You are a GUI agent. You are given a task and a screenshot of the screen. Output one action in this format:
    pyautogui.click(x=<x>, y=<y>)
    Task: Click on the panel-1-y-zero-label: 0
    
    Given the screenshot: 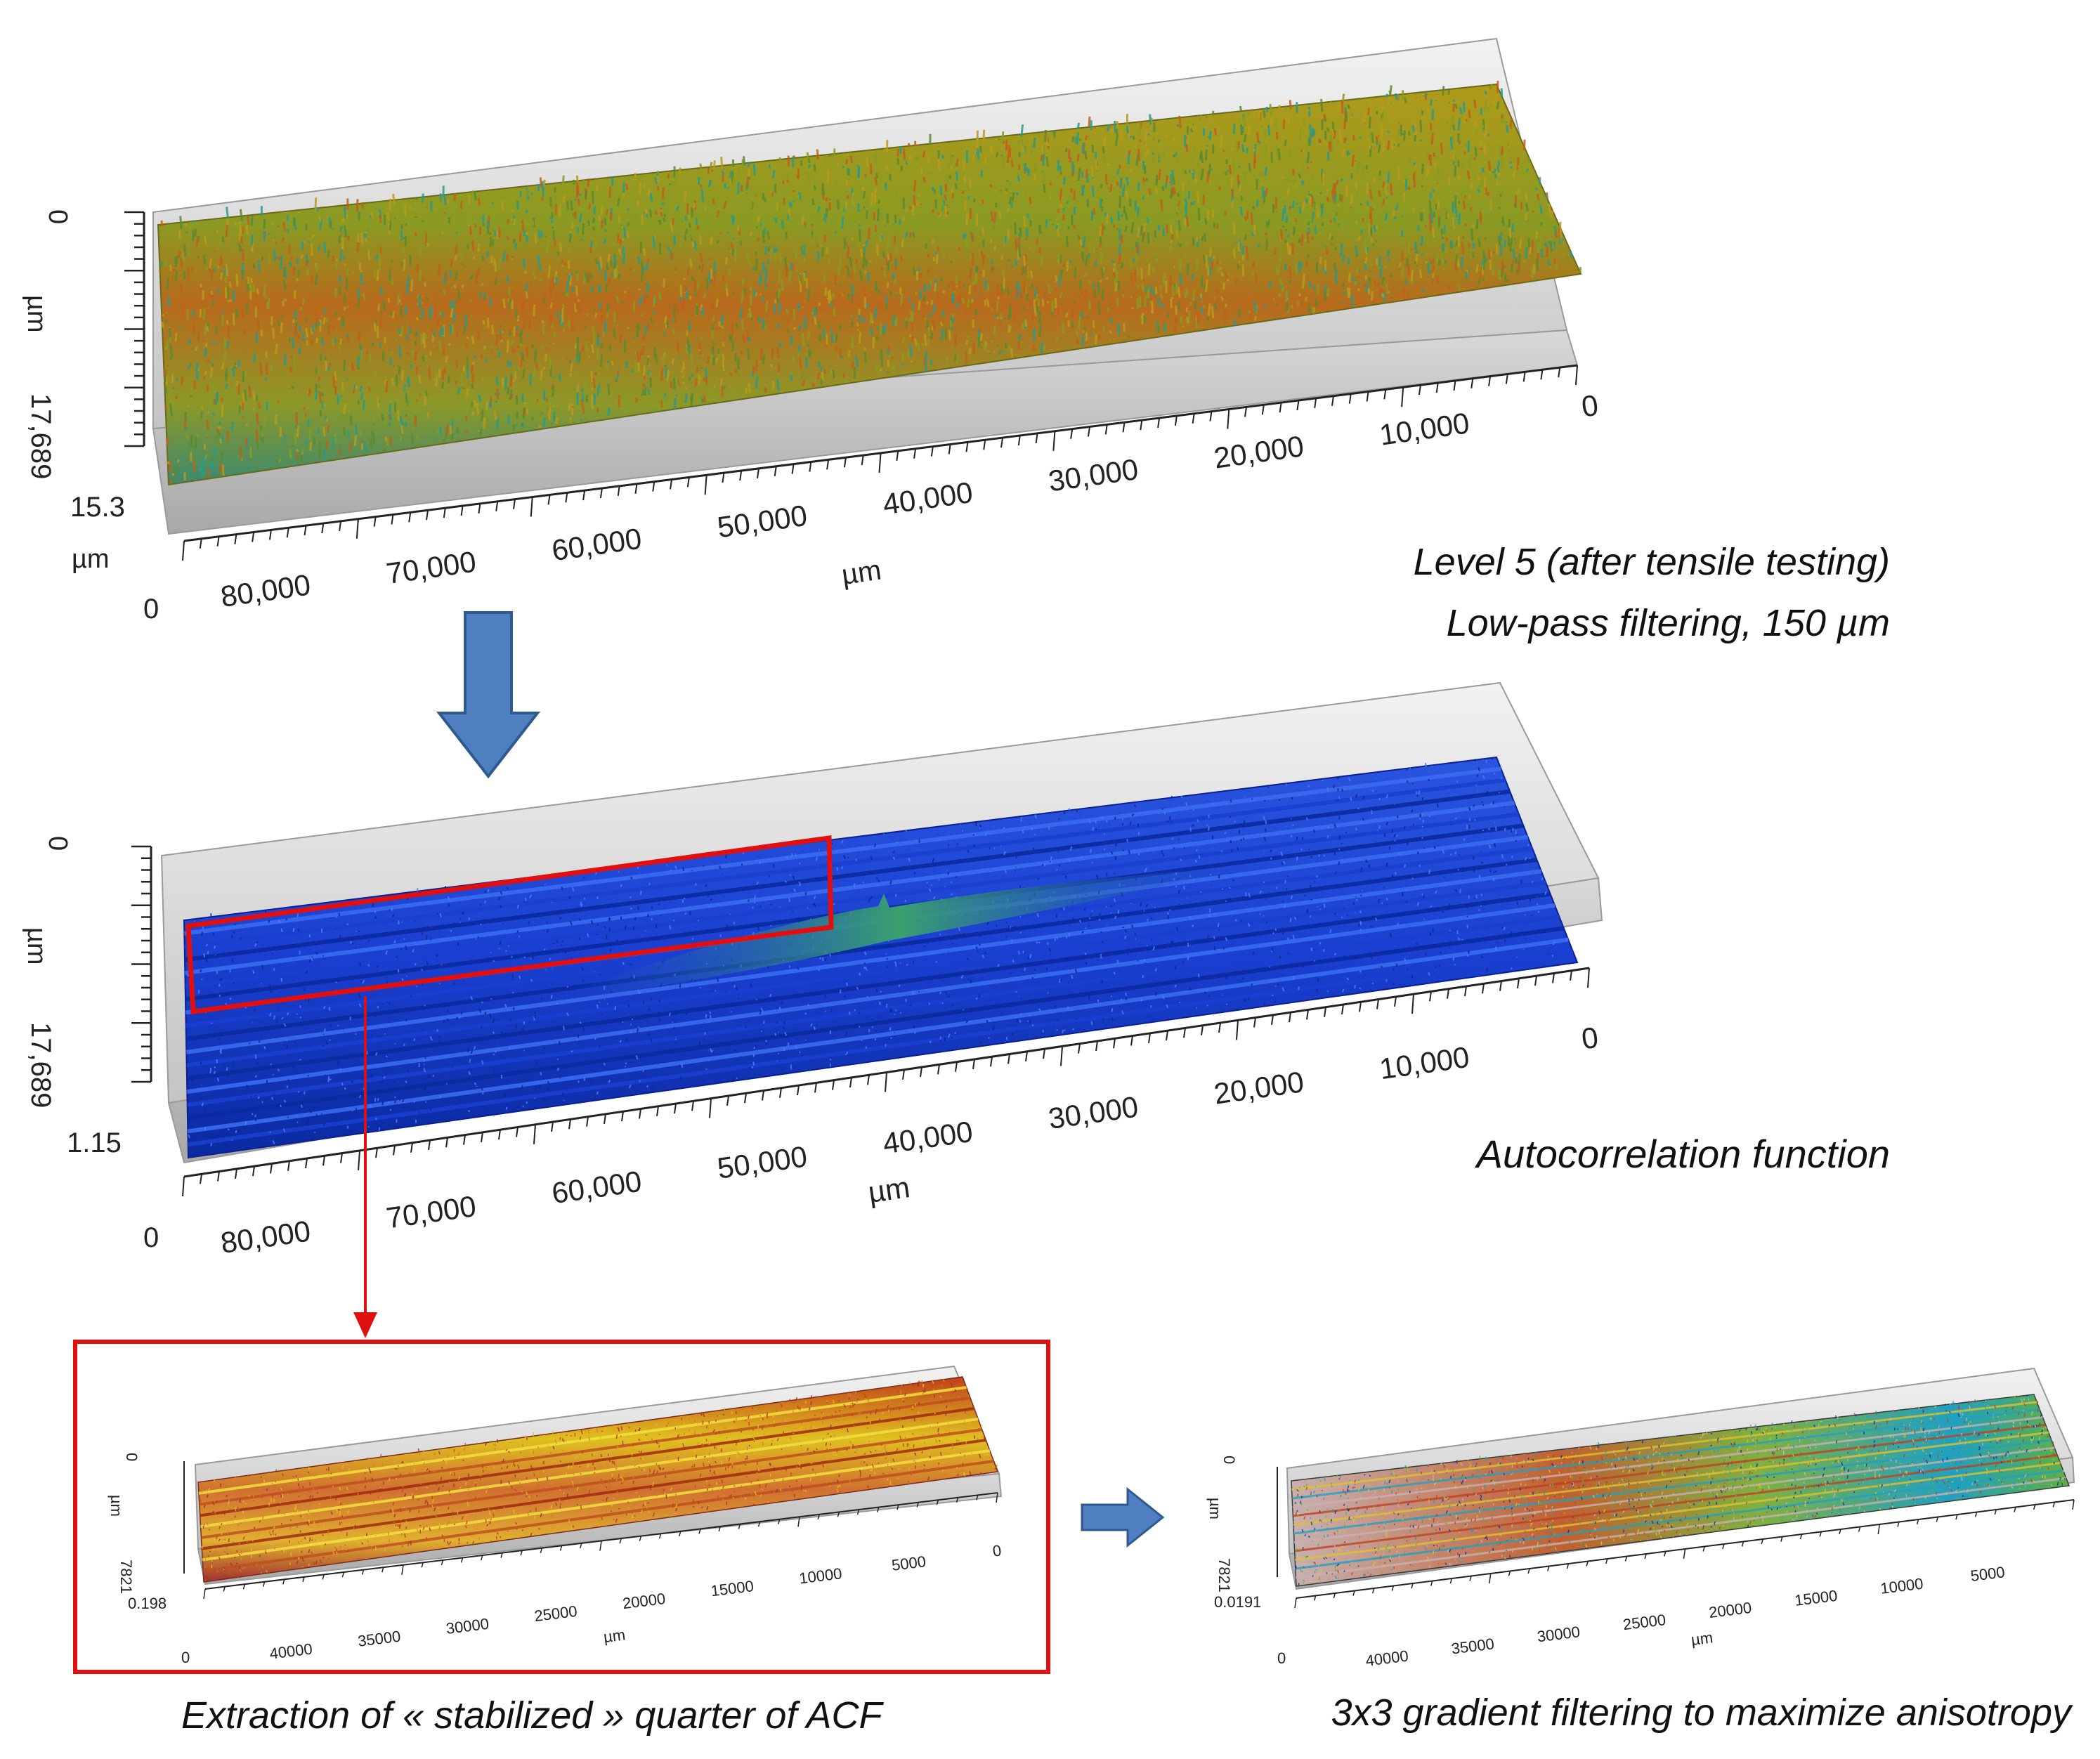 What is the action you would take?
    pyautogui.click(x=151, y=609)
    